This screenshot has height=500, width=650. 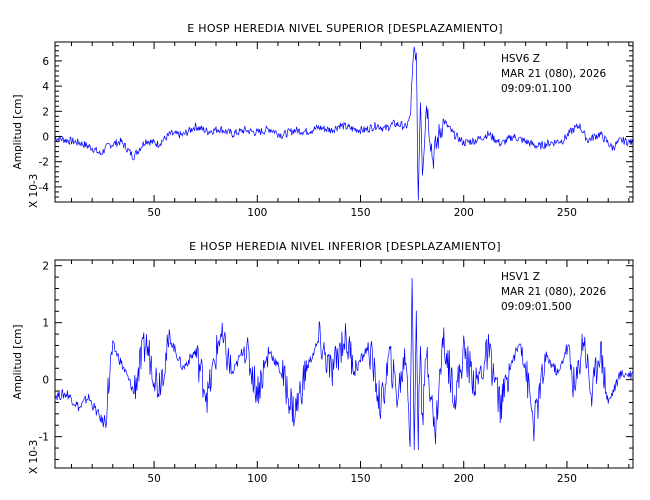 I want to click on y-tick-label: -1, so click(x=44, y=438).